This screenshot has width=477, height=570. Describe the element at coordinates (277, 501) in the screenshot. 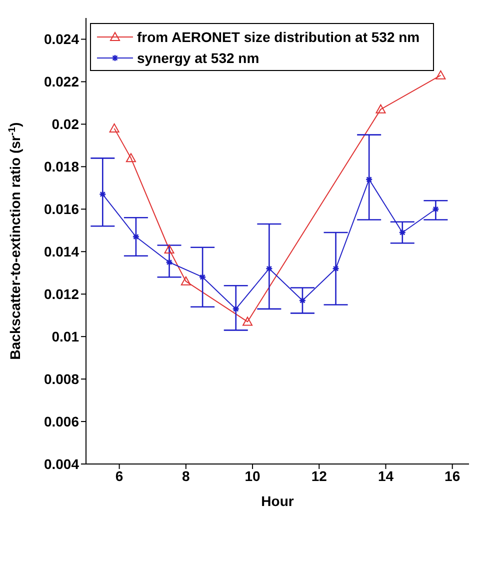

I see `x-axis-title: Hour` at that location.